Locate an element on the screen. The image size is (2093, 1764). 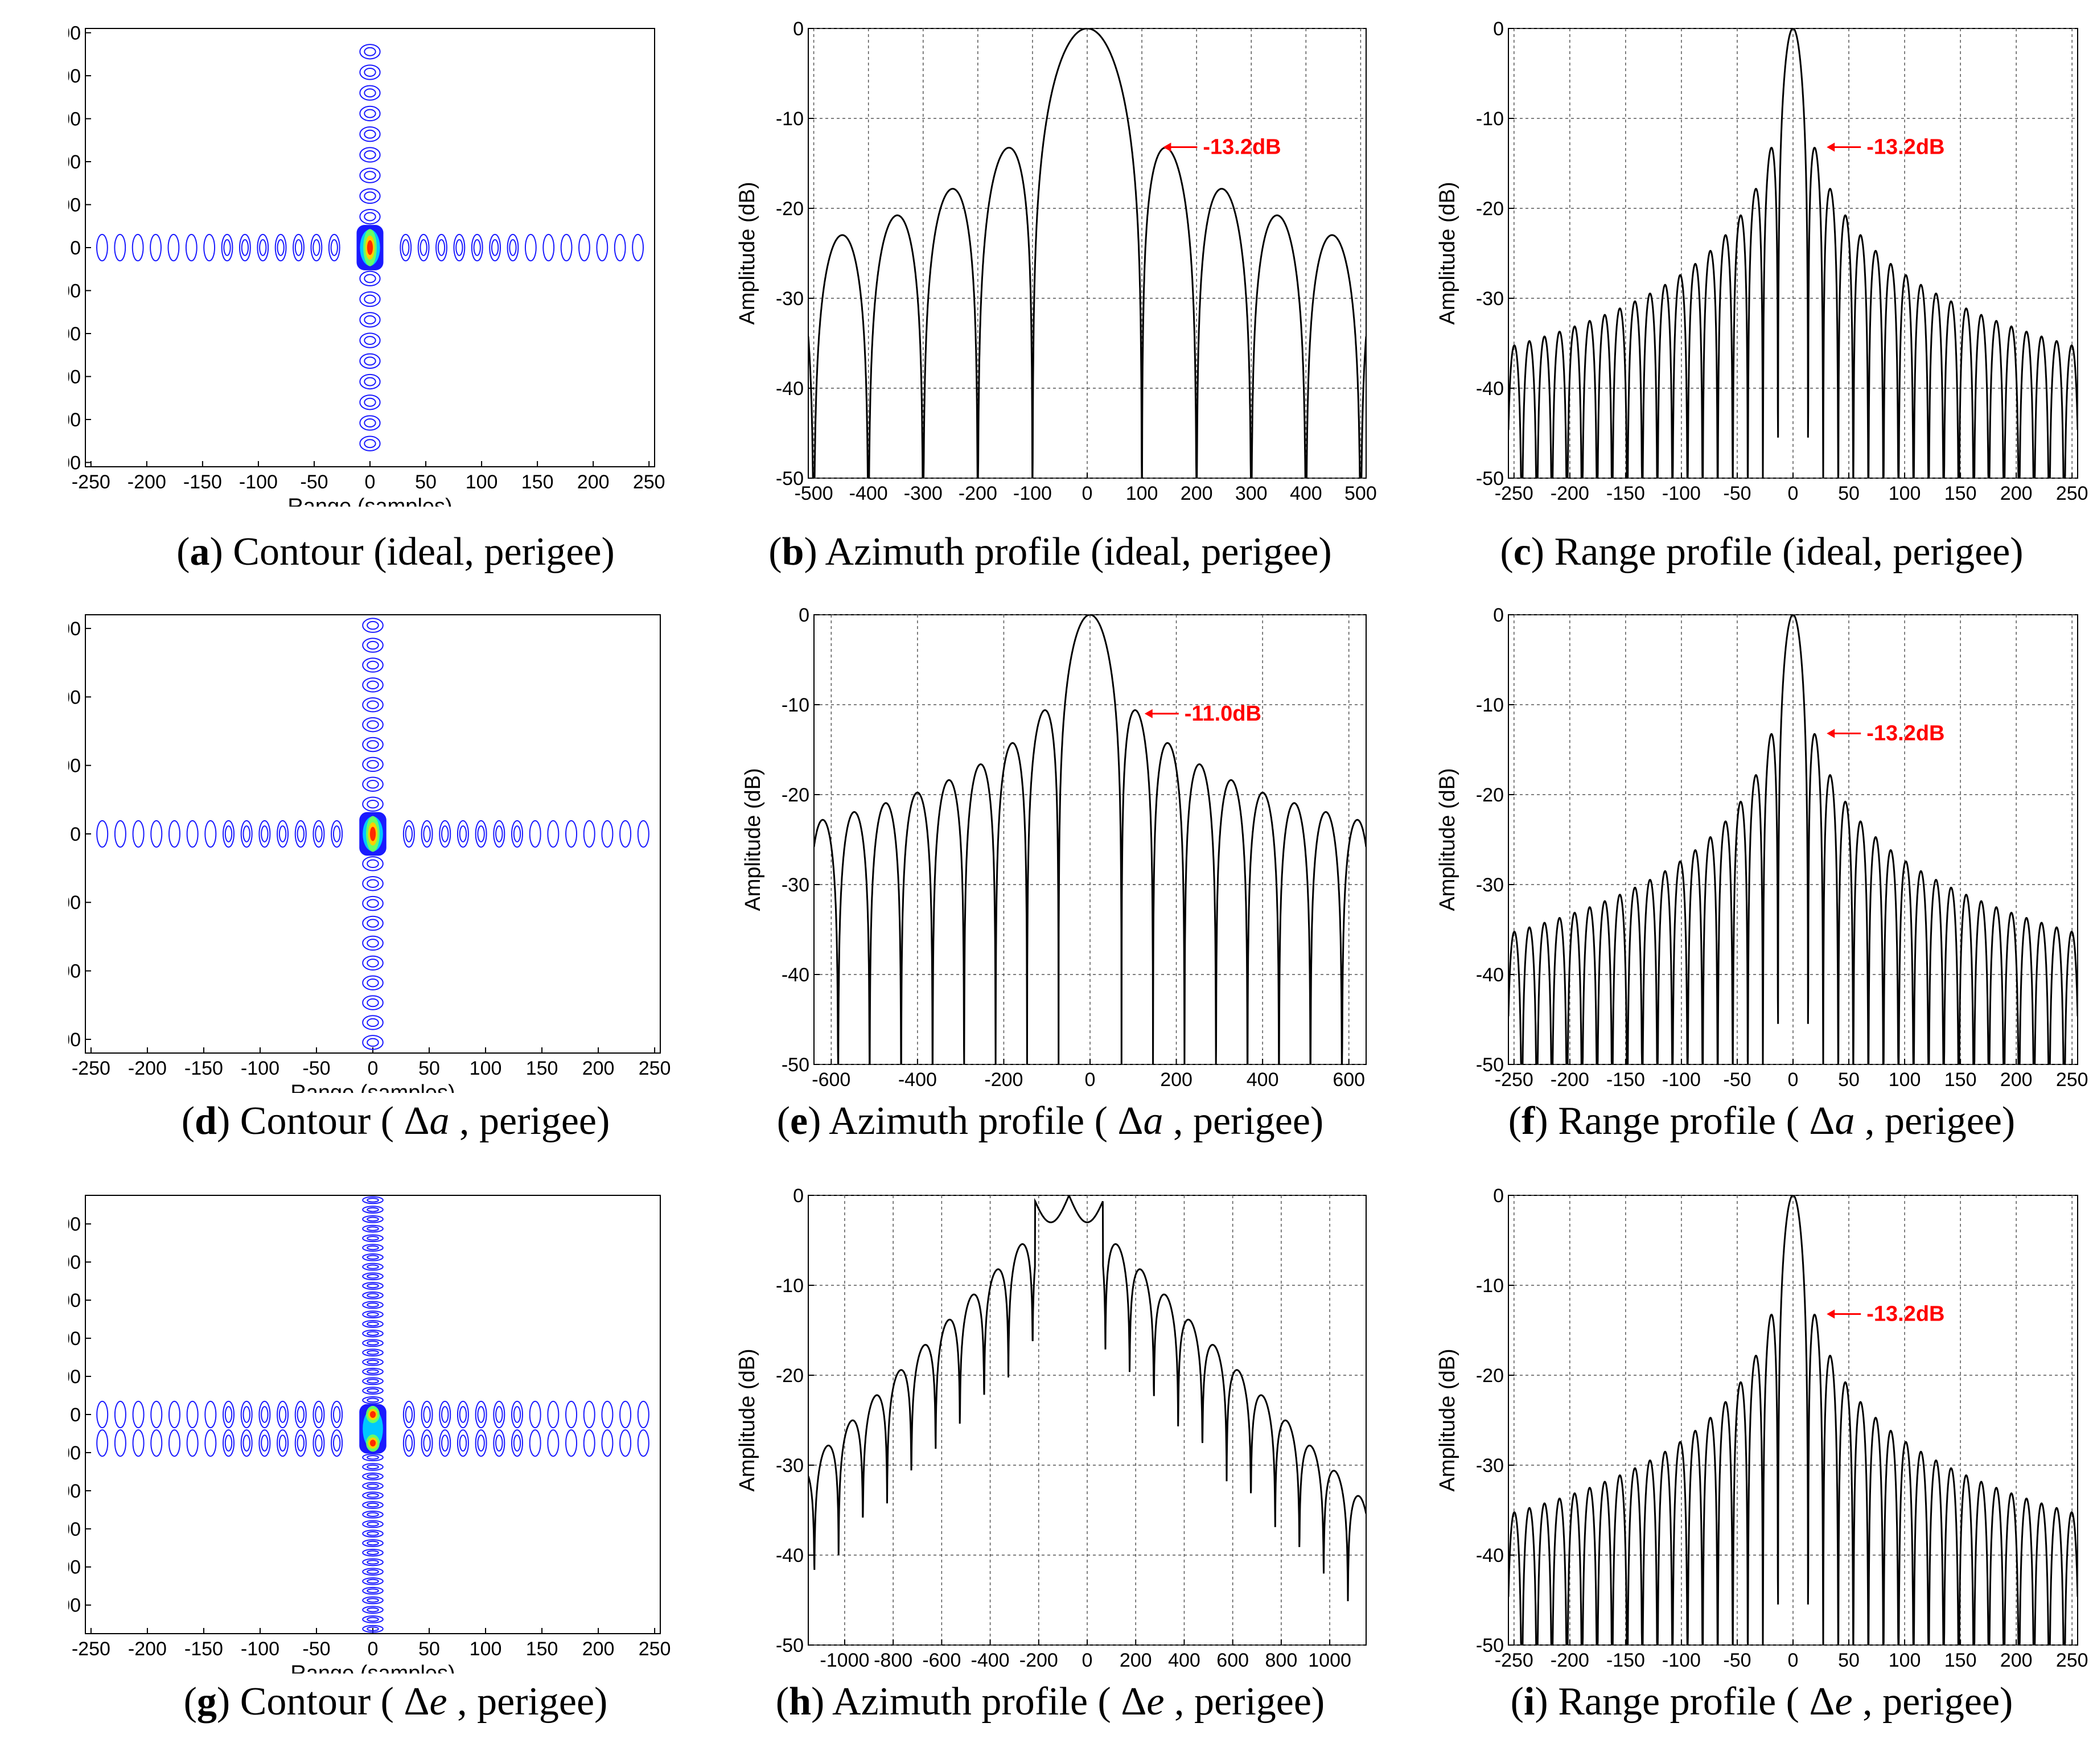
x-tick-label: -100 is located at coordinates (1032, 493).